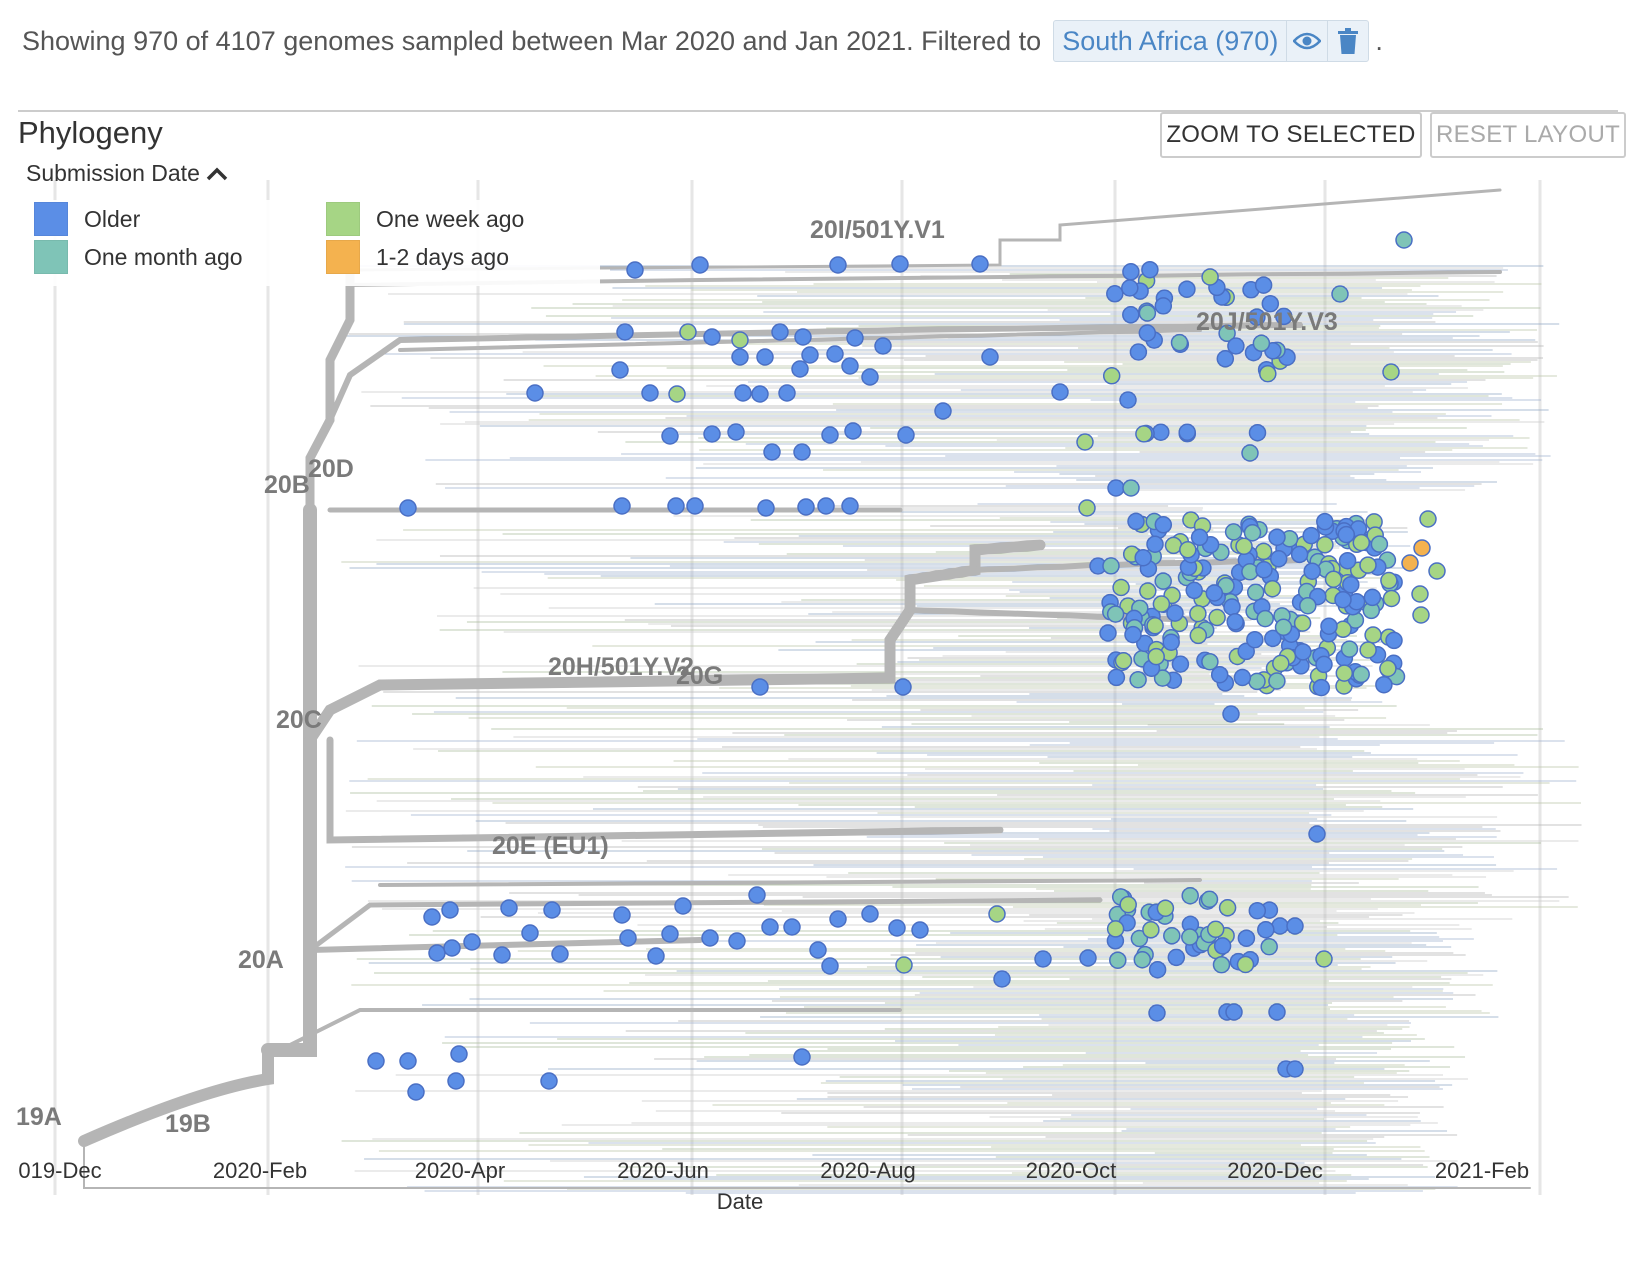  Describe the element at coordinates (1306, 41) in the screenshot. I see `eye-icon` at that location.